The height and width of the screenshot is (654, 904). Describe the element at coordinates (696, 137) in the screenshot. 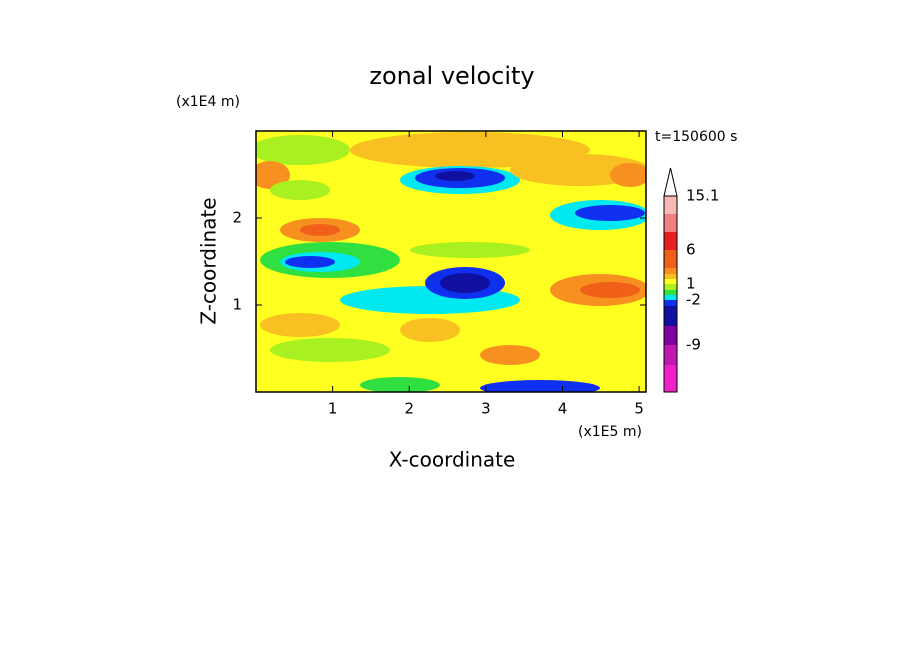

I see `time-label: t=150600 s` at that location.